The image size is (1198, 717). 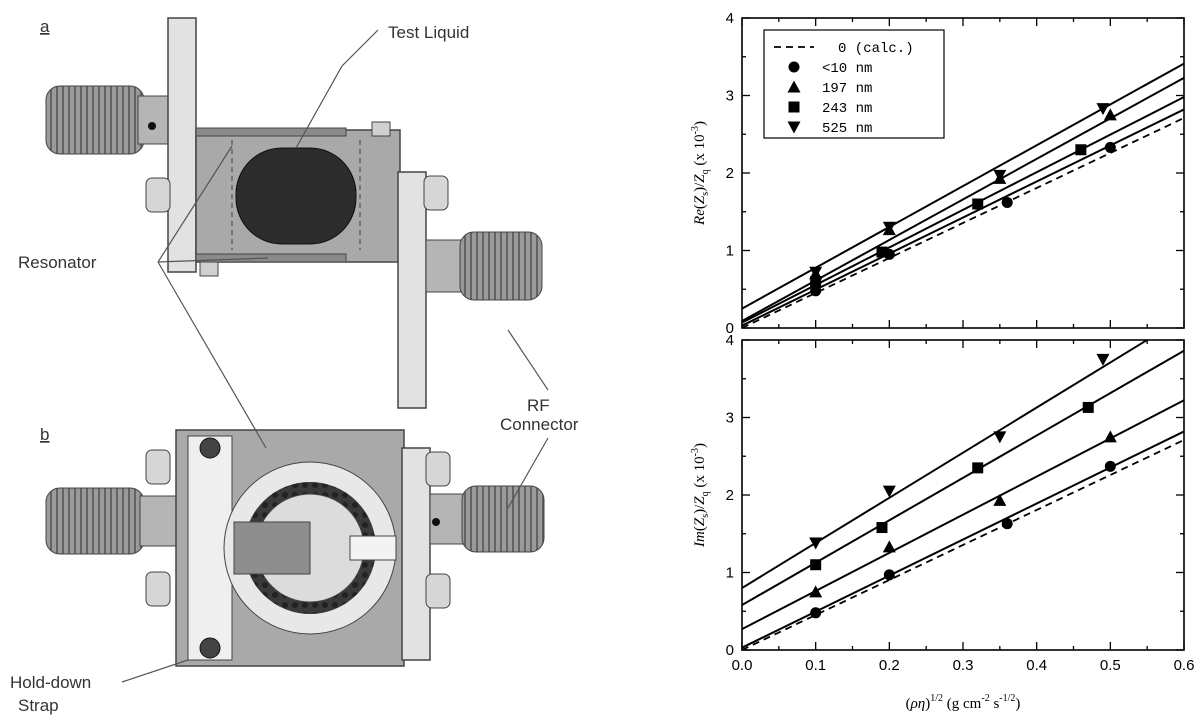 I want to click on legend-label-4: 525 nm, so click(x=847, y=129).